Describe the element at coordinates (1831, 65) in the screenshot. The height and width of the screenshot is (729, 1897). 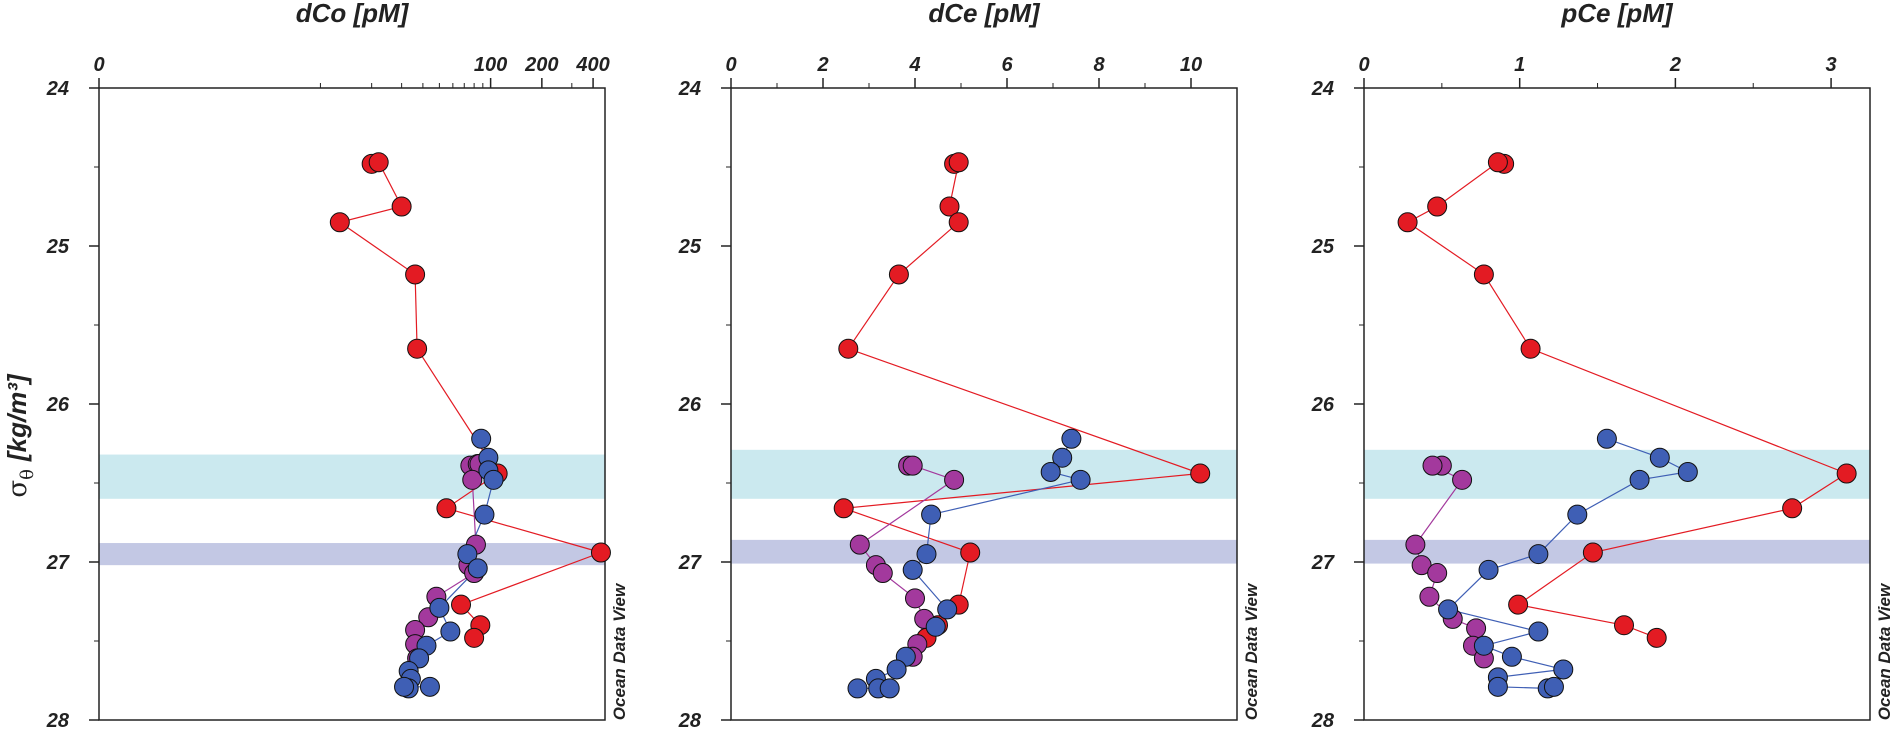
I see `x-tick-label: 3` at that location.